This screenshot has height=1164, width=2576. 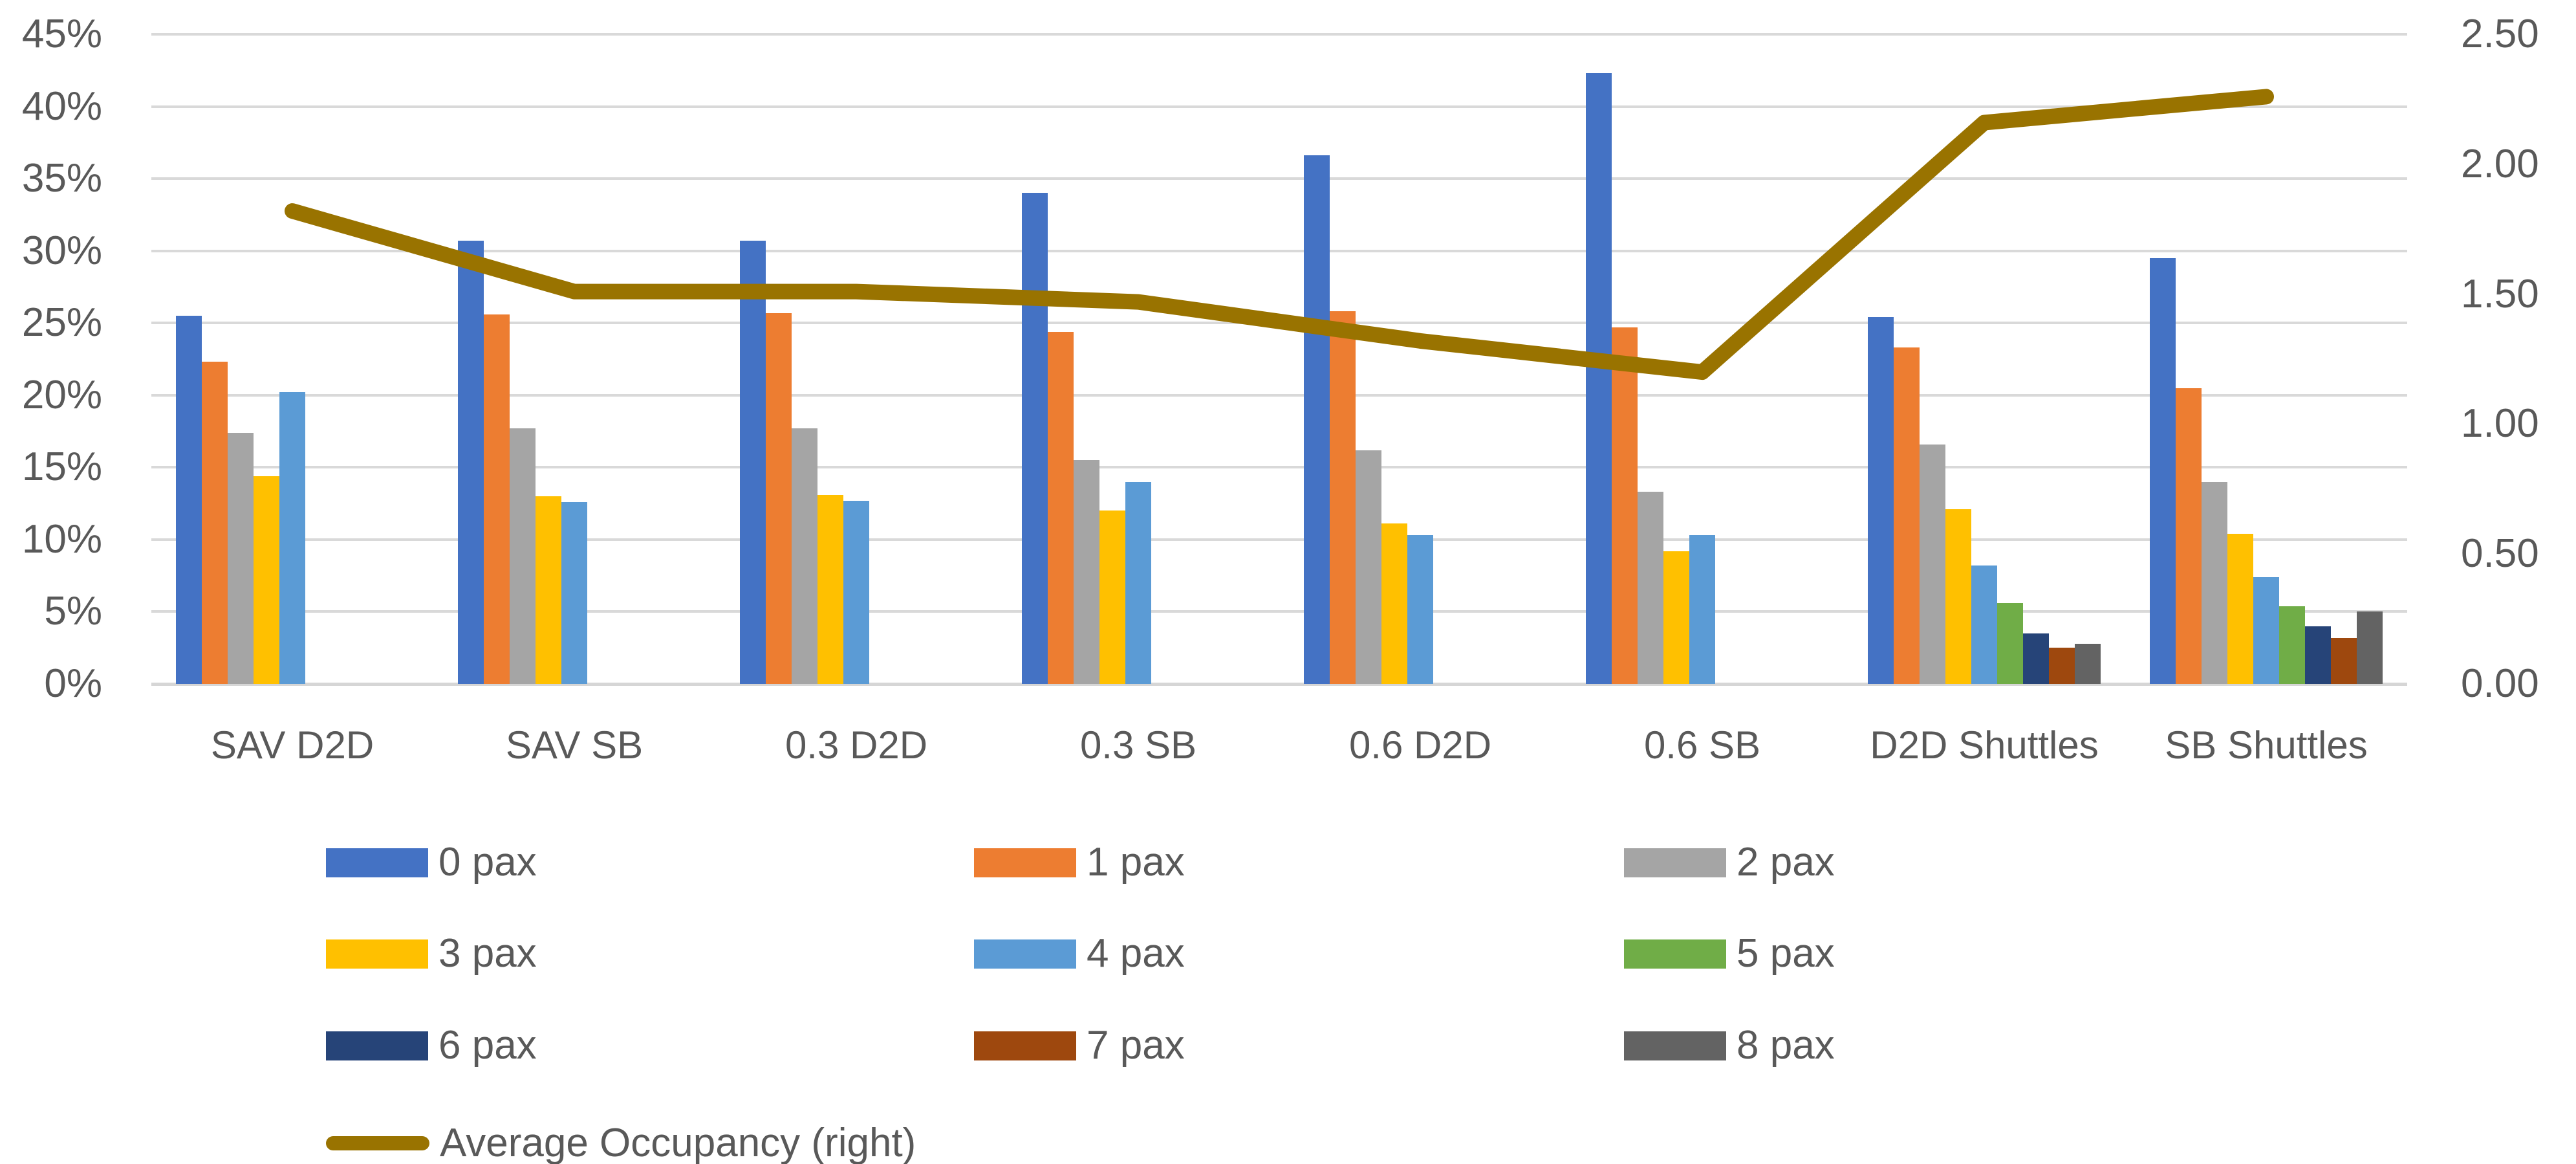 What do you see at coordinates (1625, 506) in the screenshot?
I see `bar-1pax-0.6-SB` at bounding box center [1625, 506].